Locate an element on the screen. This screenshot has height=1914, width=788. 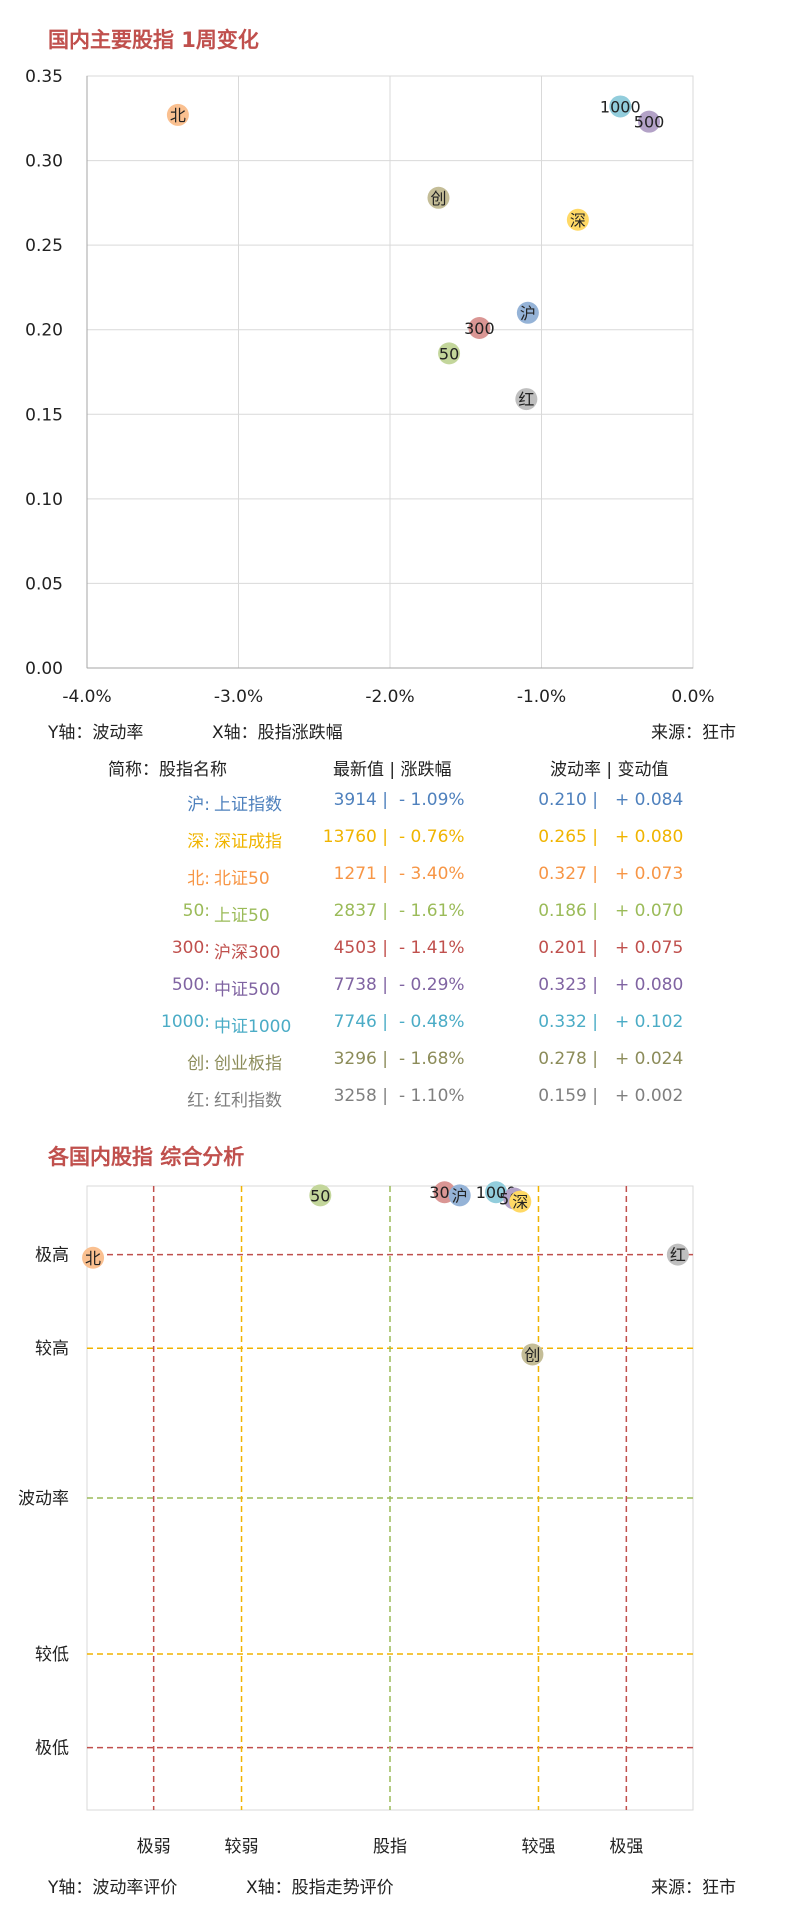
table-row-short: 300: is located at coordinates (190, 948).